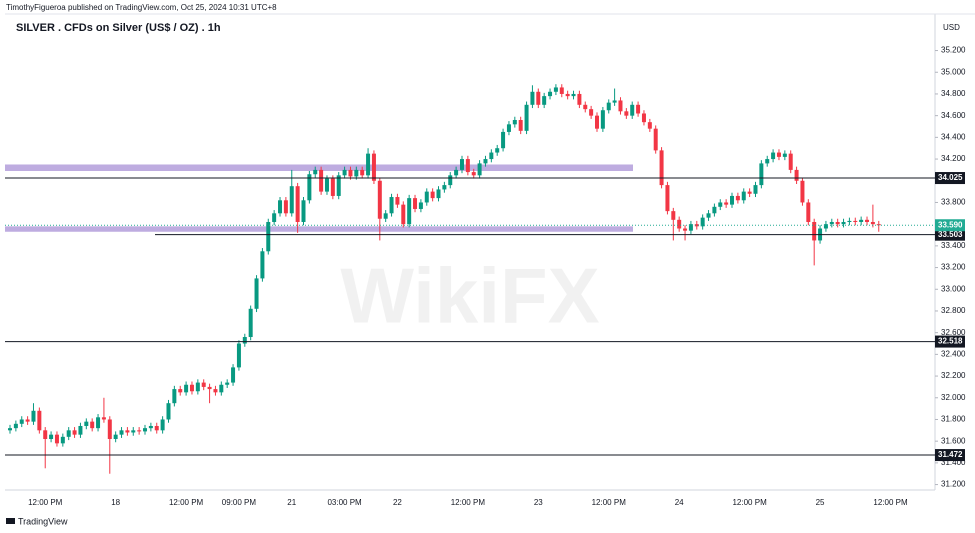 This screenshot has height=533, width=975. Describe the element at coordinates (953, 440) in the screenshot. I see `y-tick-label: 31.600` at that location.